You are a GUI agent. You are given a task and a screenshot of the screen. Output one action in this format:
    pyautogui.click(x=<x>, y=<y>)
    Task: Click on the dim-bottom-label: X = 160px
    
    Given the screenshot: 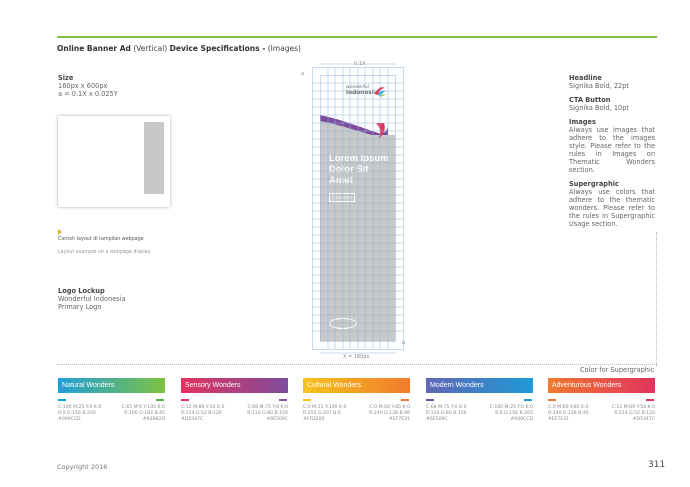 What is the action you would take?
    pyautogui.click(x=356, y=357)
    